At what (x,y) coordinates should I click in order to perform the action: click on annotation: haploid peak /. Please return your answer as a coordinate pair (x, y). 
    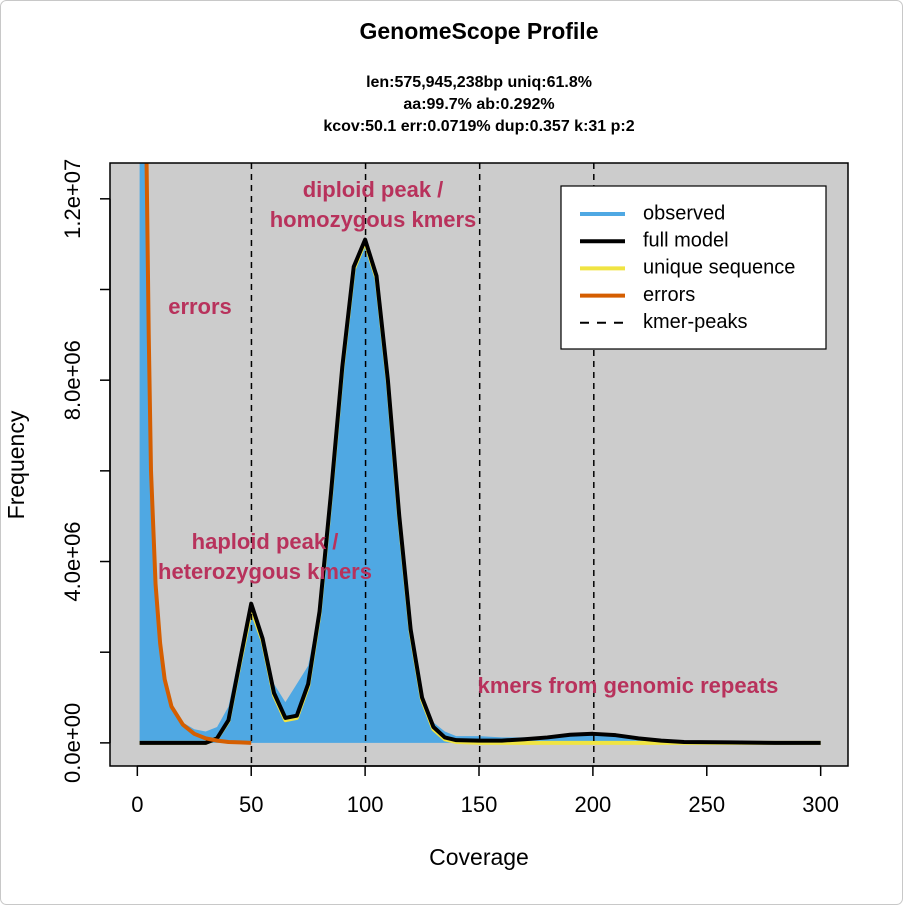
    Looking at the image, I should click on (265, 541).